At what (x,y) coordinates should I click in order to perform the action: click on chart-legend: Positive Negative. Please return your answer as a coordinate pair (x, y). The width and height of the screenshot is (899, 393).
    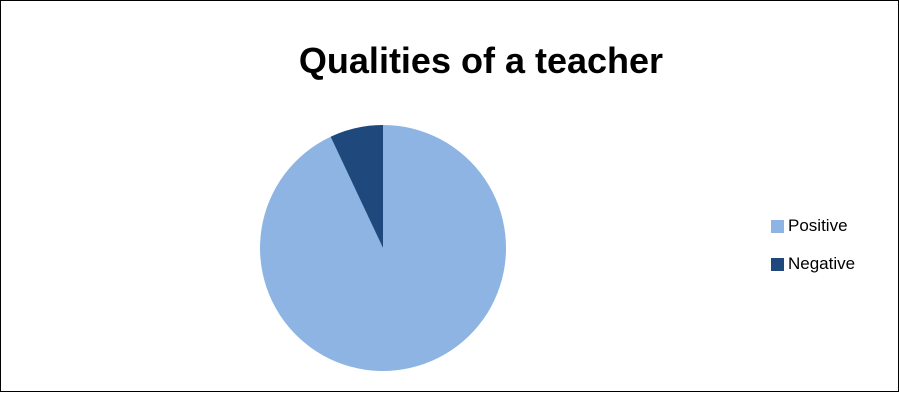
    Looking at the image, I should click on (813, 253).